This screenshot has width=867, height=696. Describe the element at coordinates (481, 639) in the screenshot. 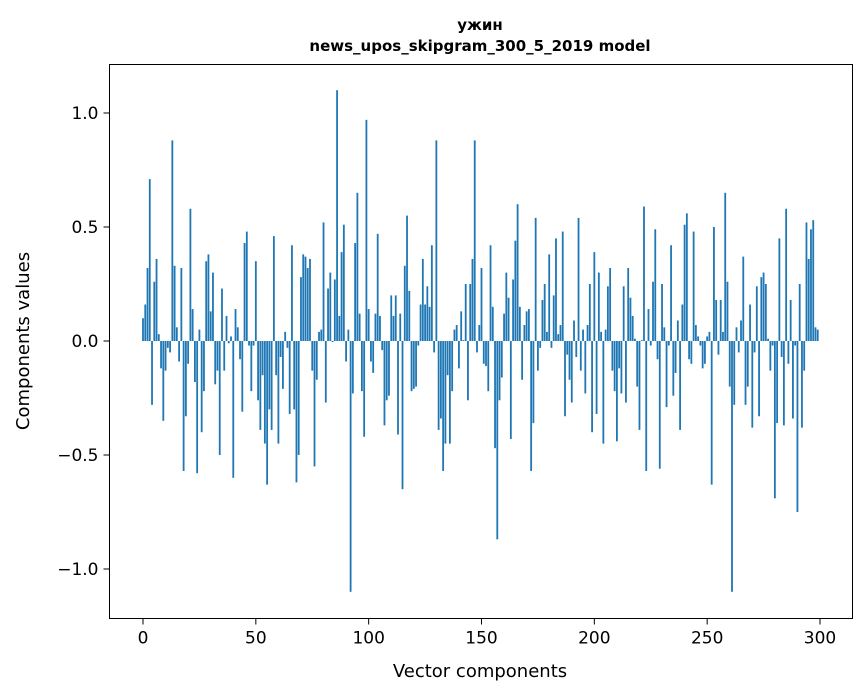

I see `x-tick-label: 150` at that location.